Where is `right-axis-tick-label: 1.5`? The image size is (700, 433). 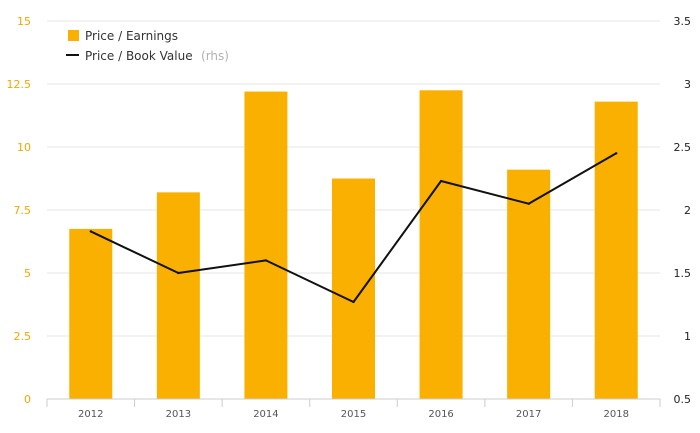 right-axis-tick-label: 1.5 is located at coordinates (683, 273).